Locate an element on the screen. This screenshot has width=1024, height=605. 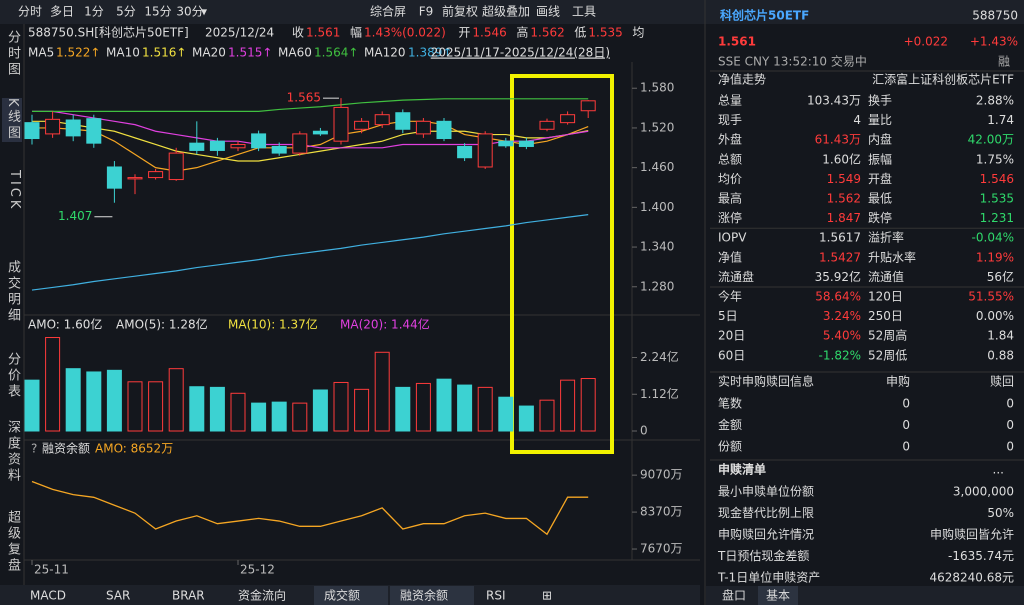
tab: 盘口 is located at coordinates (734, 595).